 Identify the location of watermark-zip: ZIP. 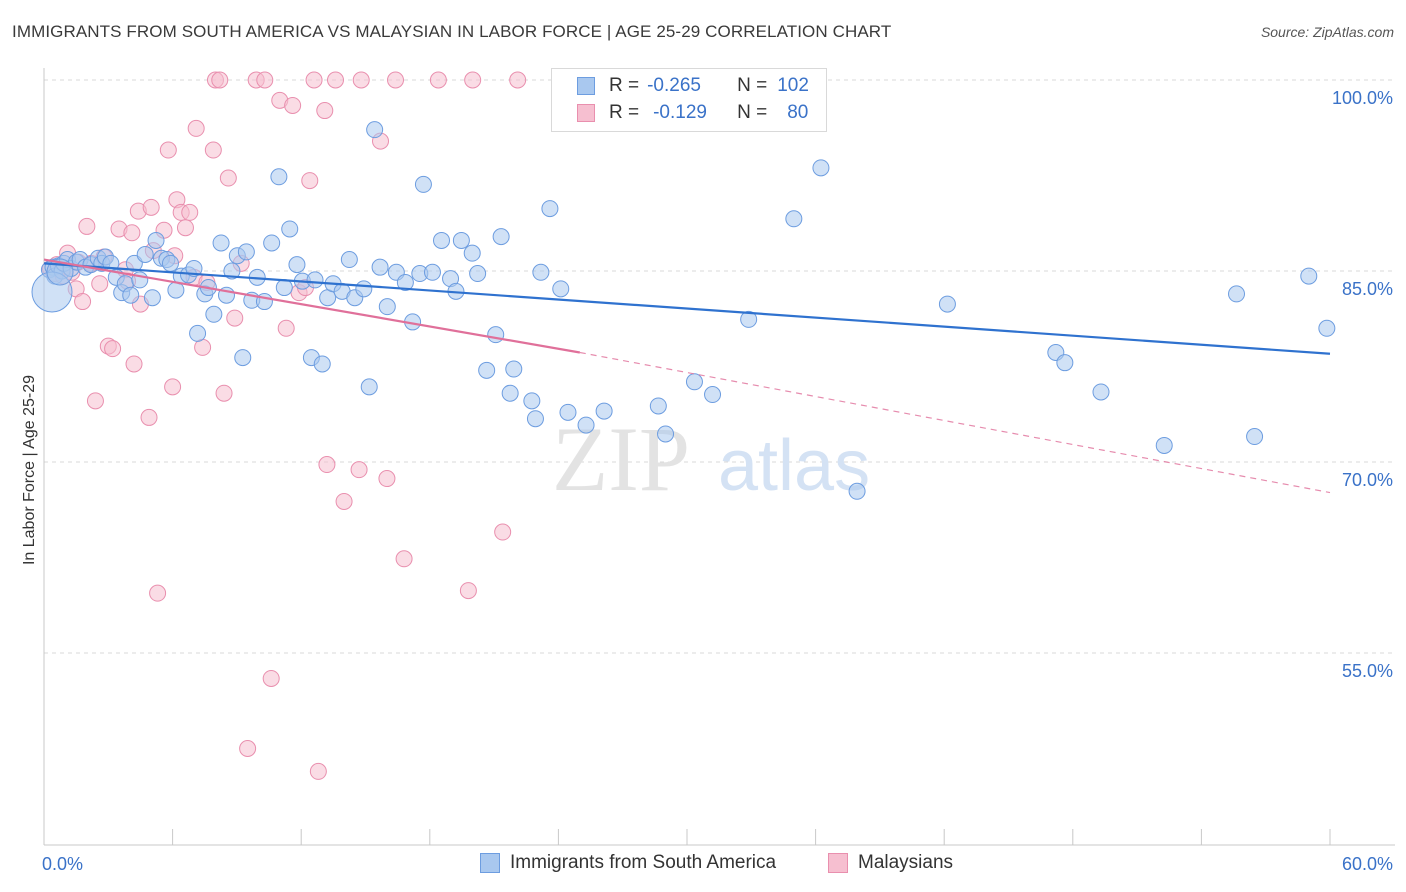
(621, 459).